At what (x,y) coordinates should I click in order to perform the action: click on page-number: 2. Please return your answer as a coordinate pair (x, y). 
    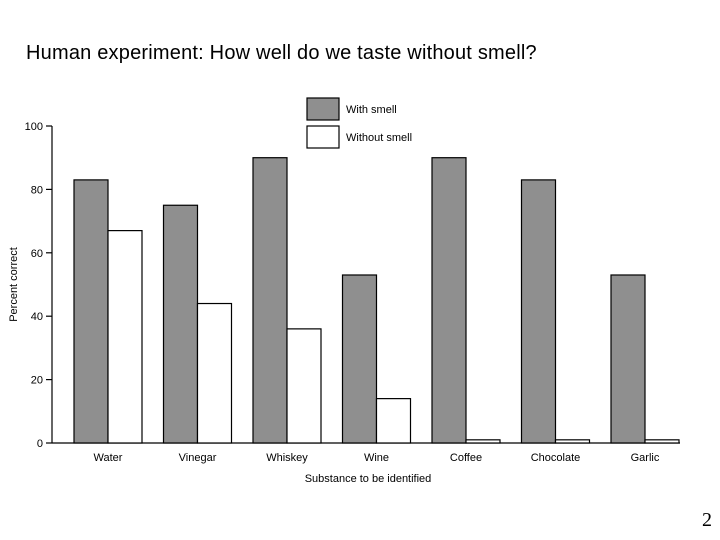
    Looking at the image, I should click on (707, 520).